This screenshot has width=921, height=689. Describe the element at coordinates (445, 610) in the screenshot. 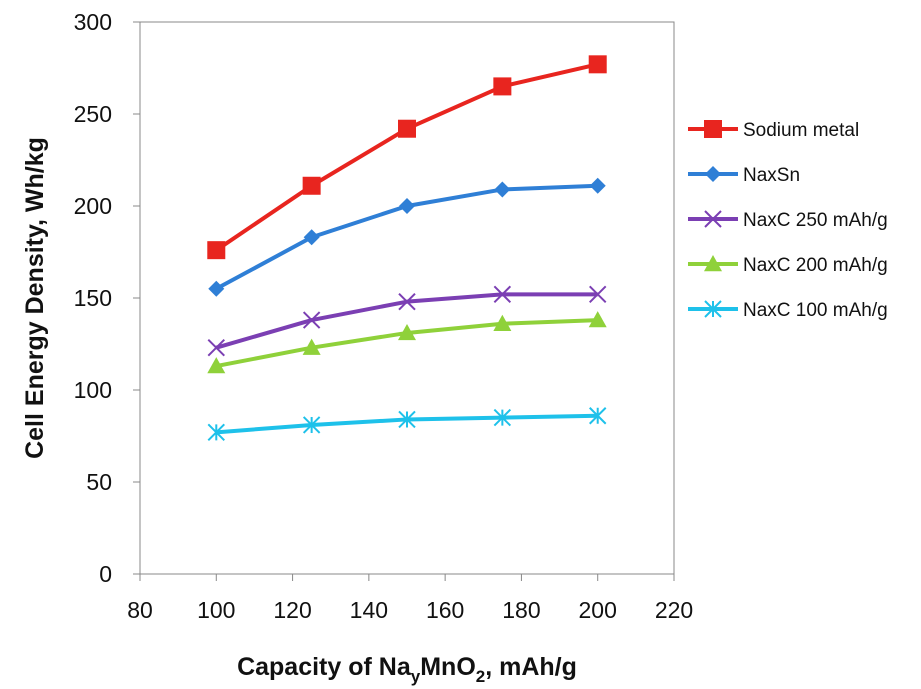

I see `x-tick-label-4: 160` at that location.